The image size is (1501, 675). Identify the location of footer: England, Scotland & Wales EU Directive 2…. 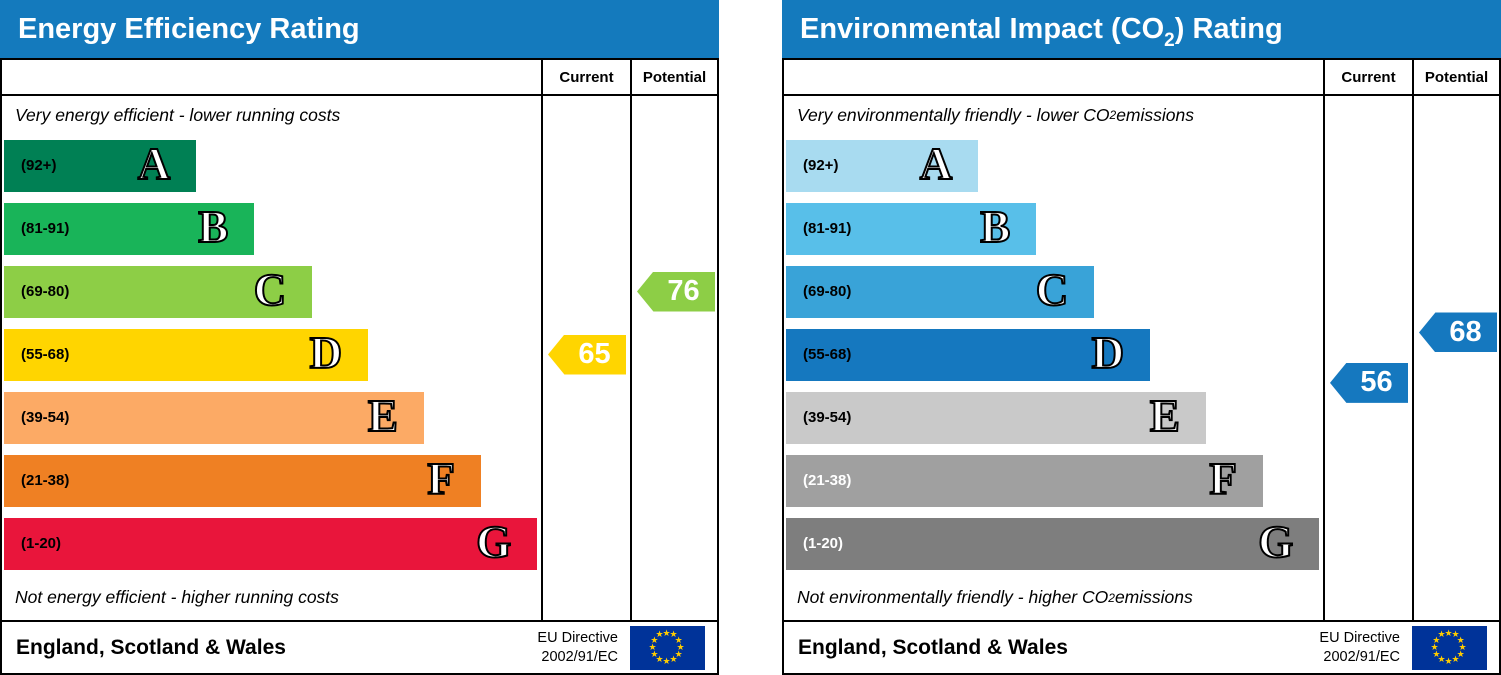
(1141, 646).